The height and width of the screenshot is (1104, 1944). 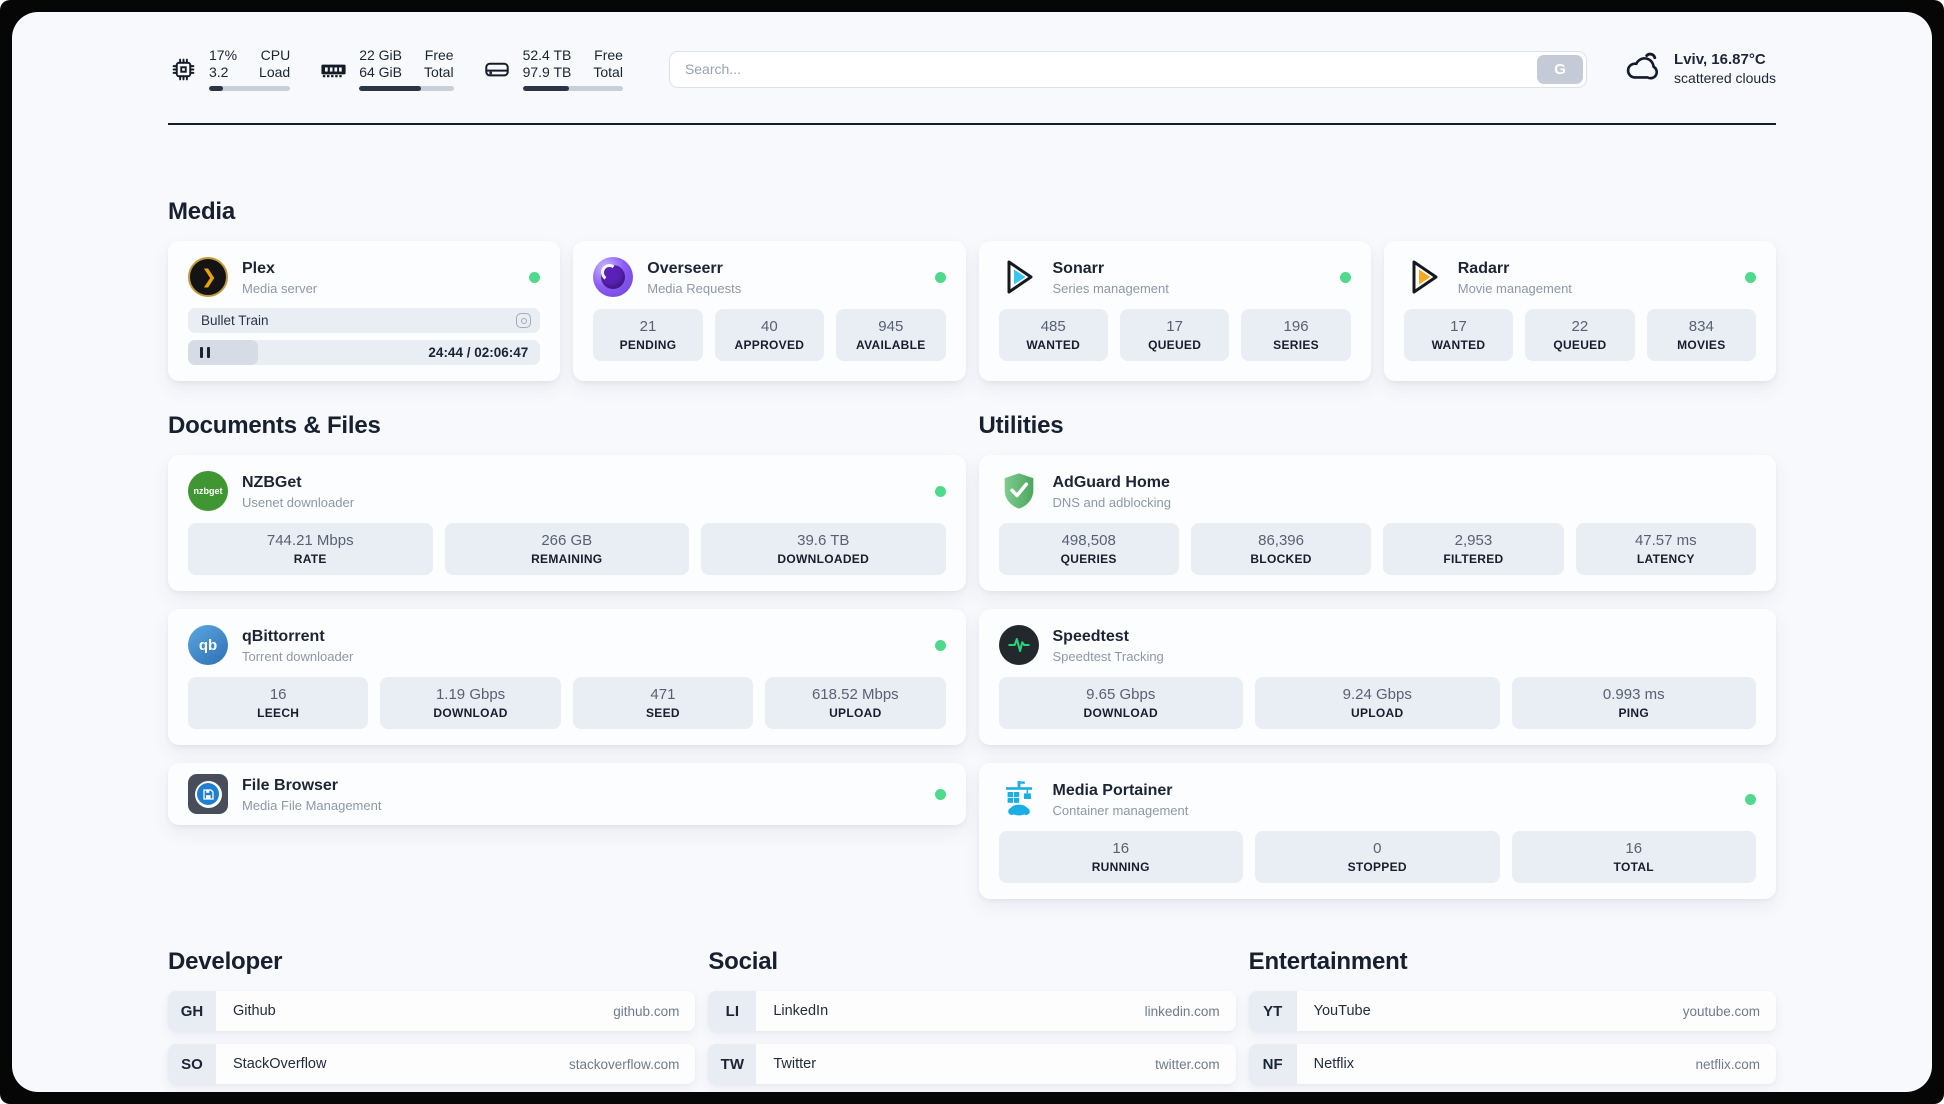 I want to click on stat-value: 39.6 TB, so click(x=823, y=540).